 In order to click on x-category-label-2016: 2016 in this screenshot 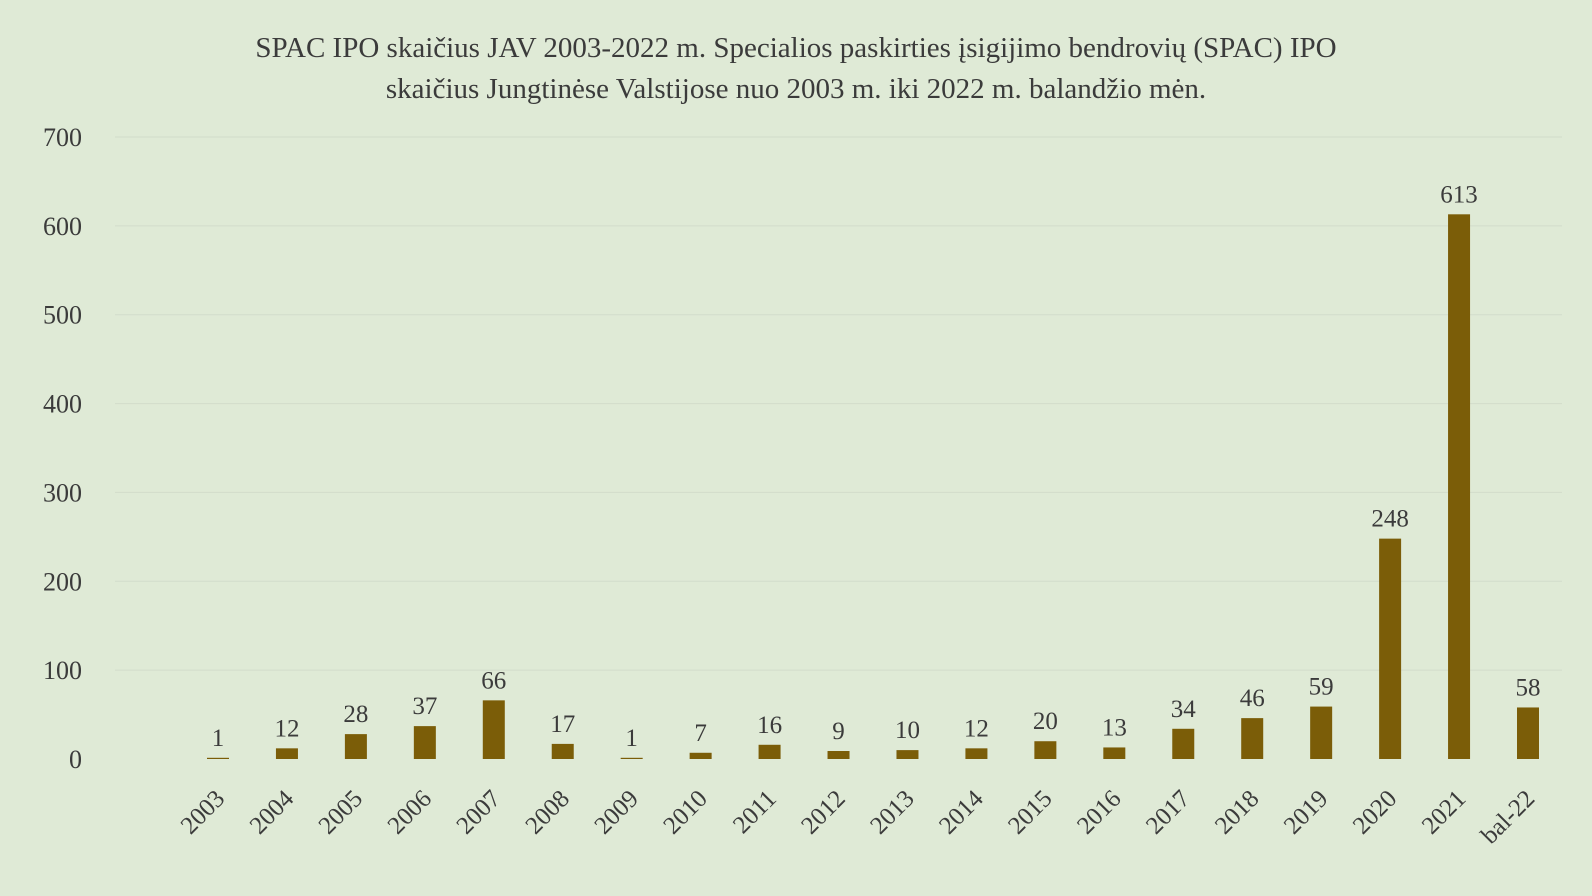, I will do `click(1099, 812)`.